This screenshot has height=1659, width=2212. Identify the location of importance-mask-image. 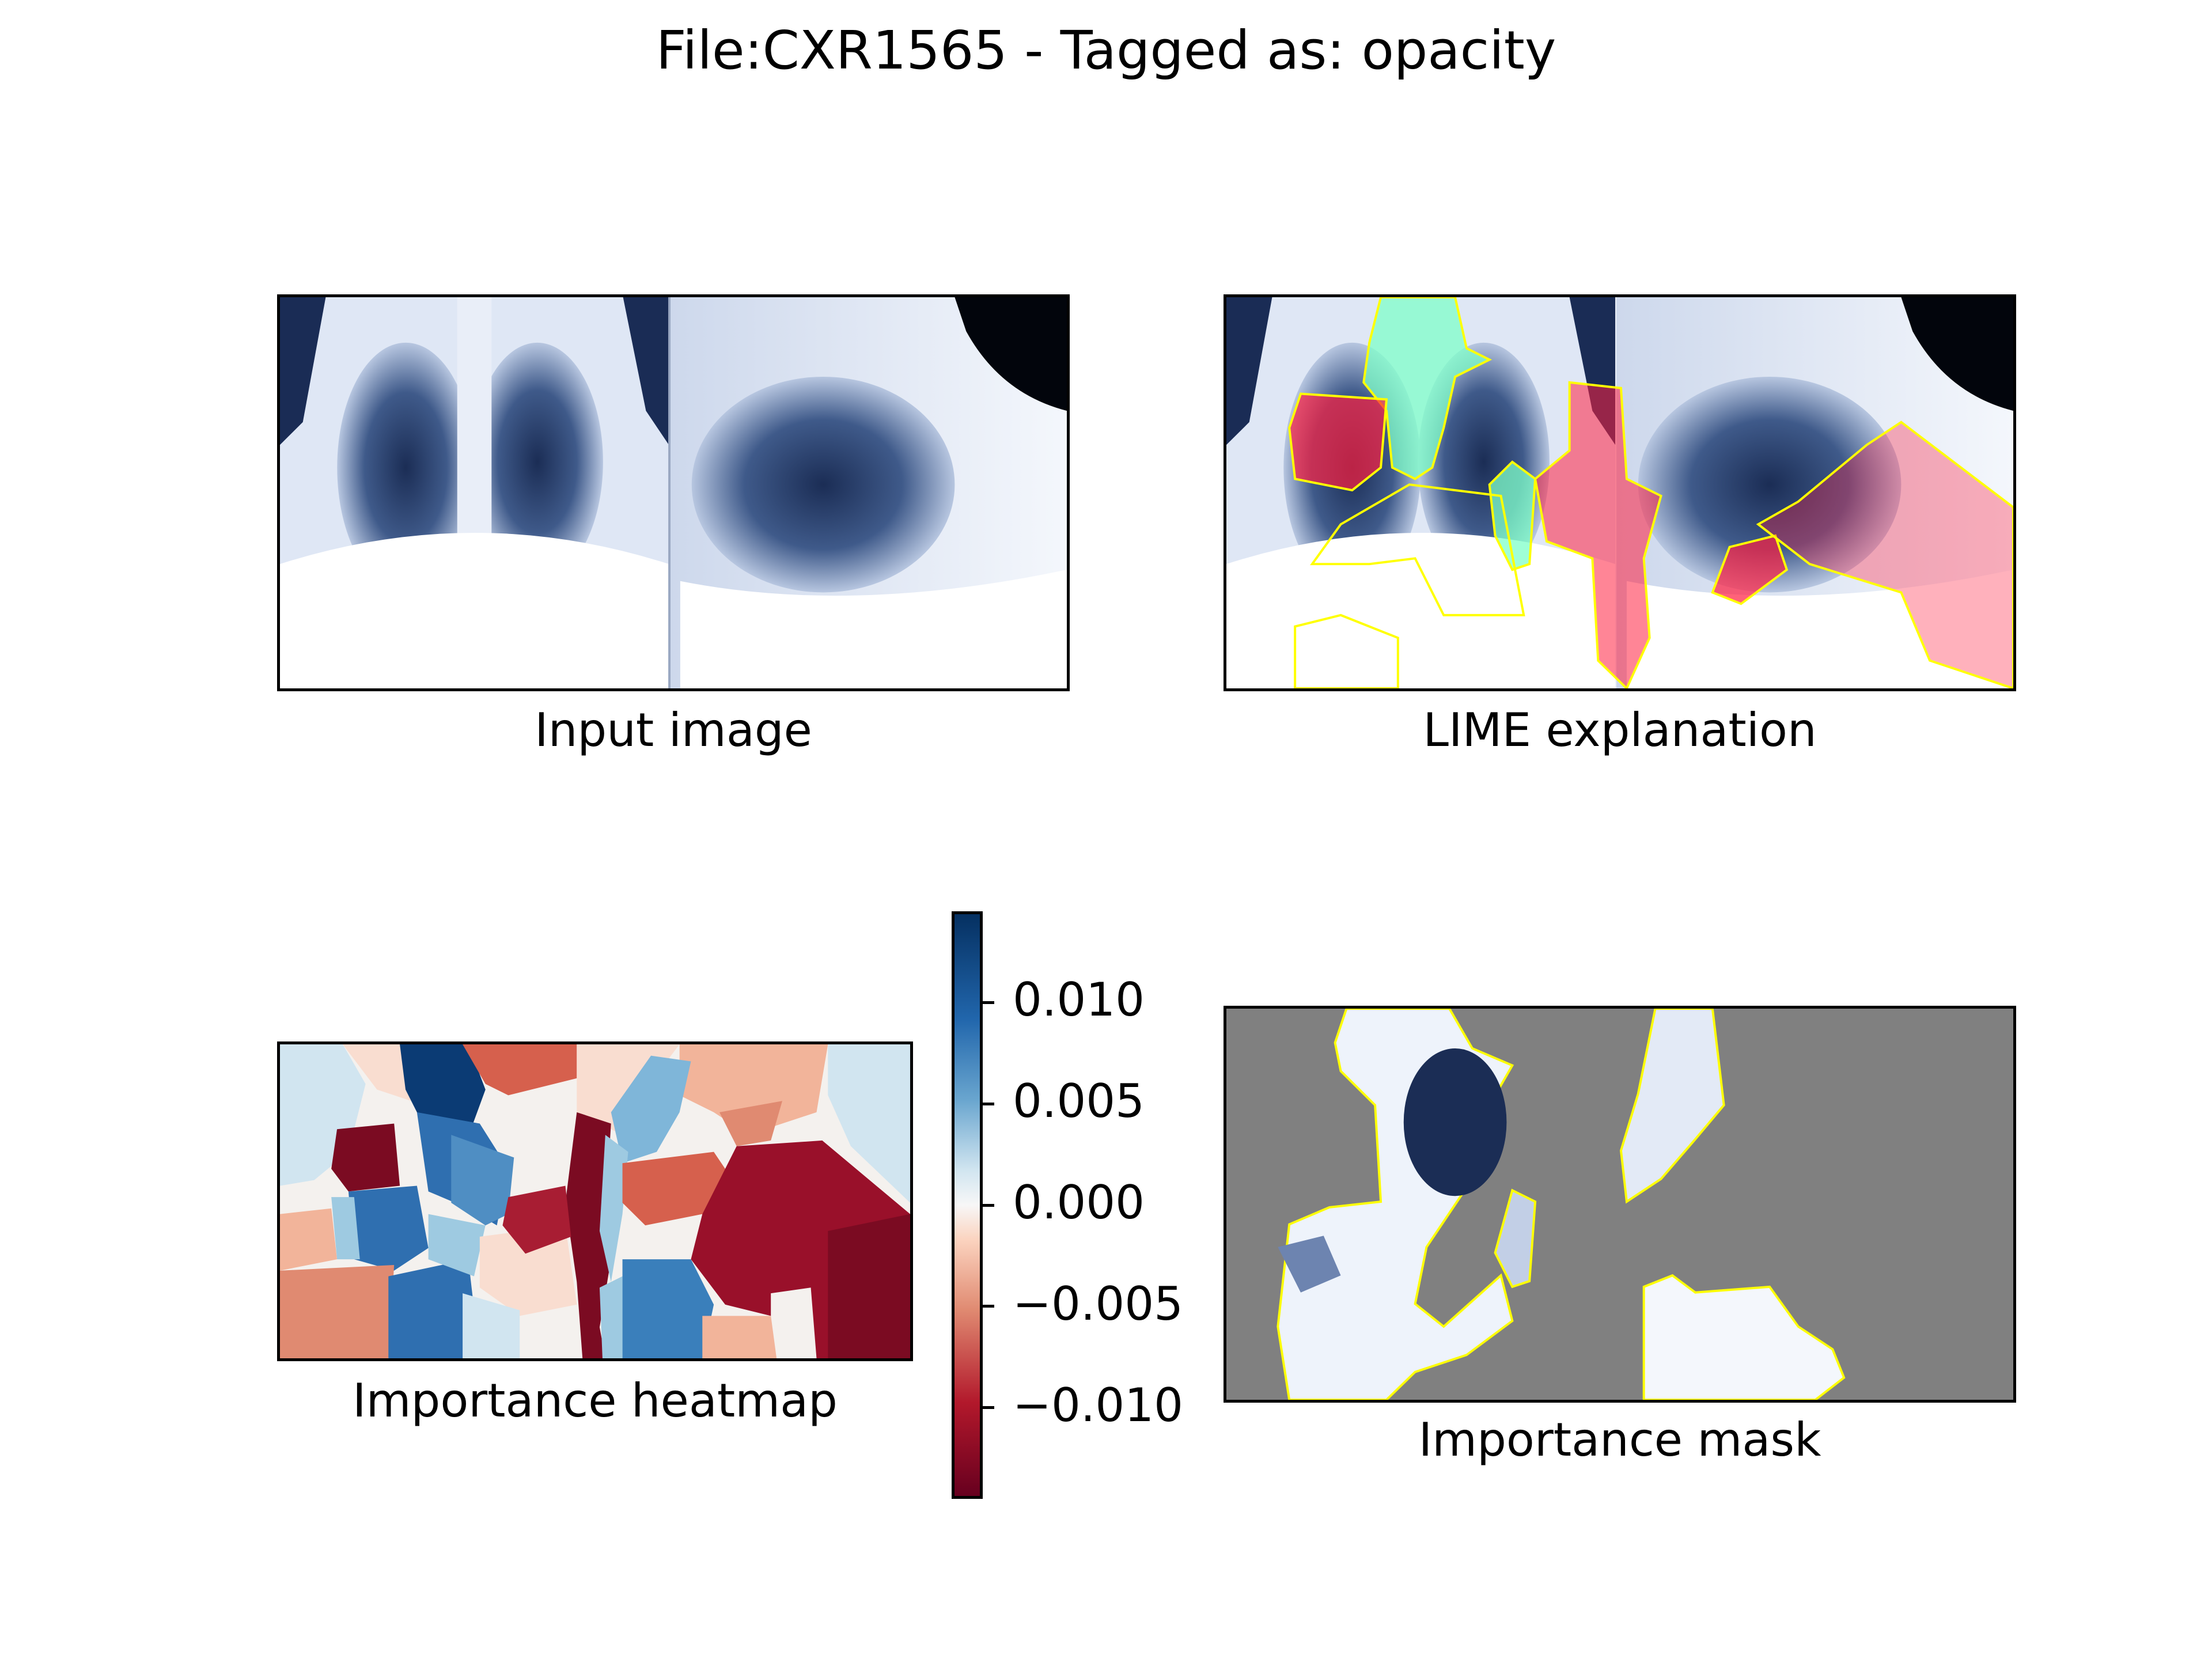
(1619, 1204).